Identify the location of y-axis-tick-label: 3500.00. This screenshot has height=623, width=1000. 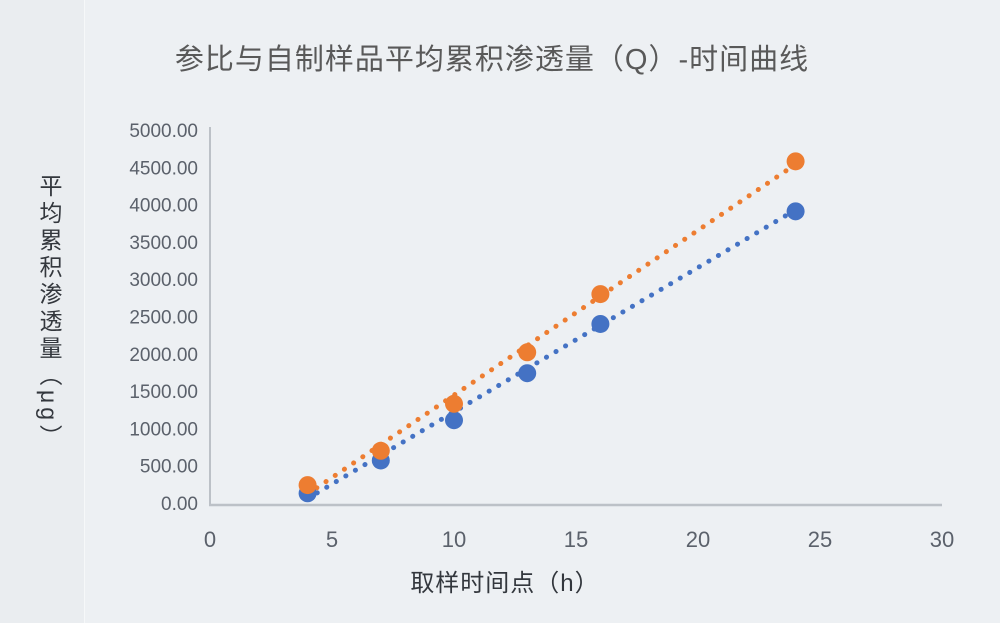
(163, 243).